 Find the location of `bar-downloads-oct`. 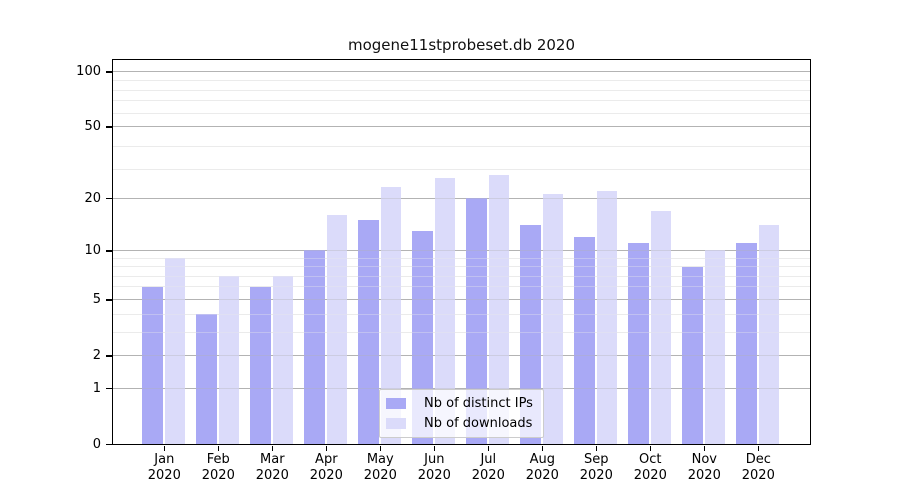

bar-downloads-oct is located at coordinates (661, 327).